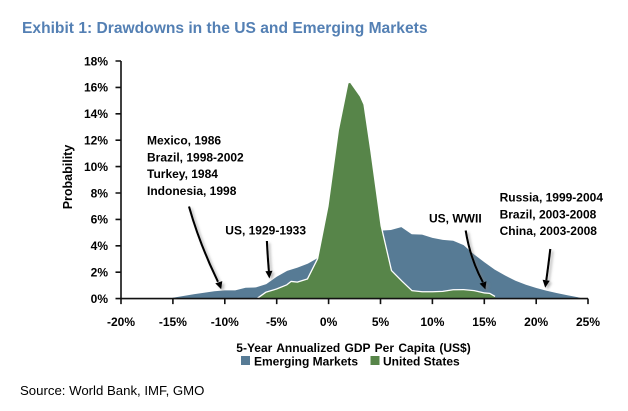 This screenshot has height=411, width=628. Describe the element at coordinates (225, 322) in the screenshot. I see `svg-text: -10%` at that location.